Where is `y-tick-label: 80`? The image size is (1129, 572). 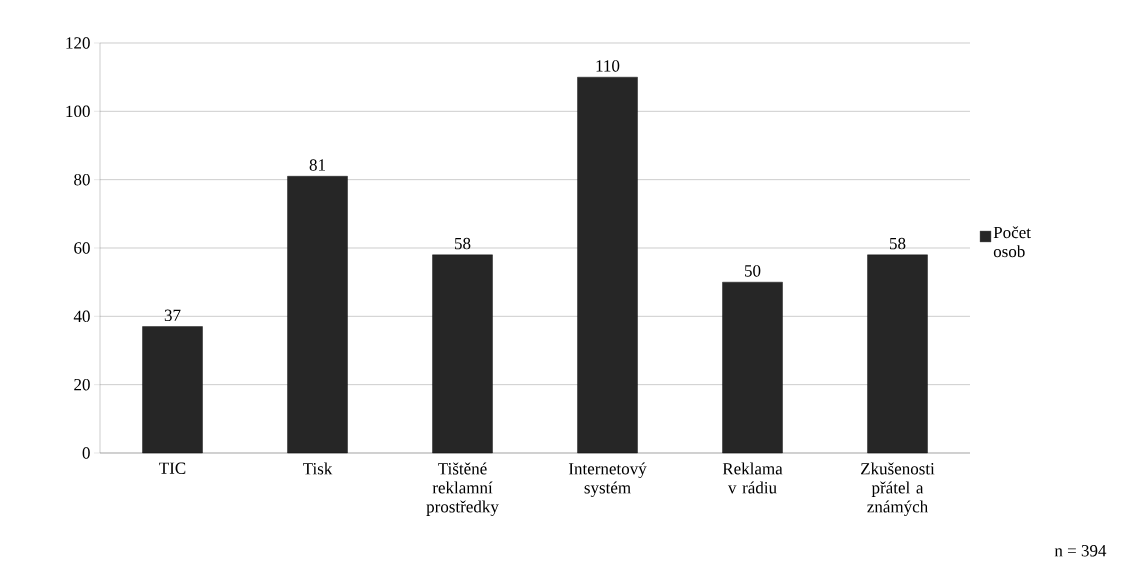 y-tick-label: 80 is located at coordinates (82, 179).